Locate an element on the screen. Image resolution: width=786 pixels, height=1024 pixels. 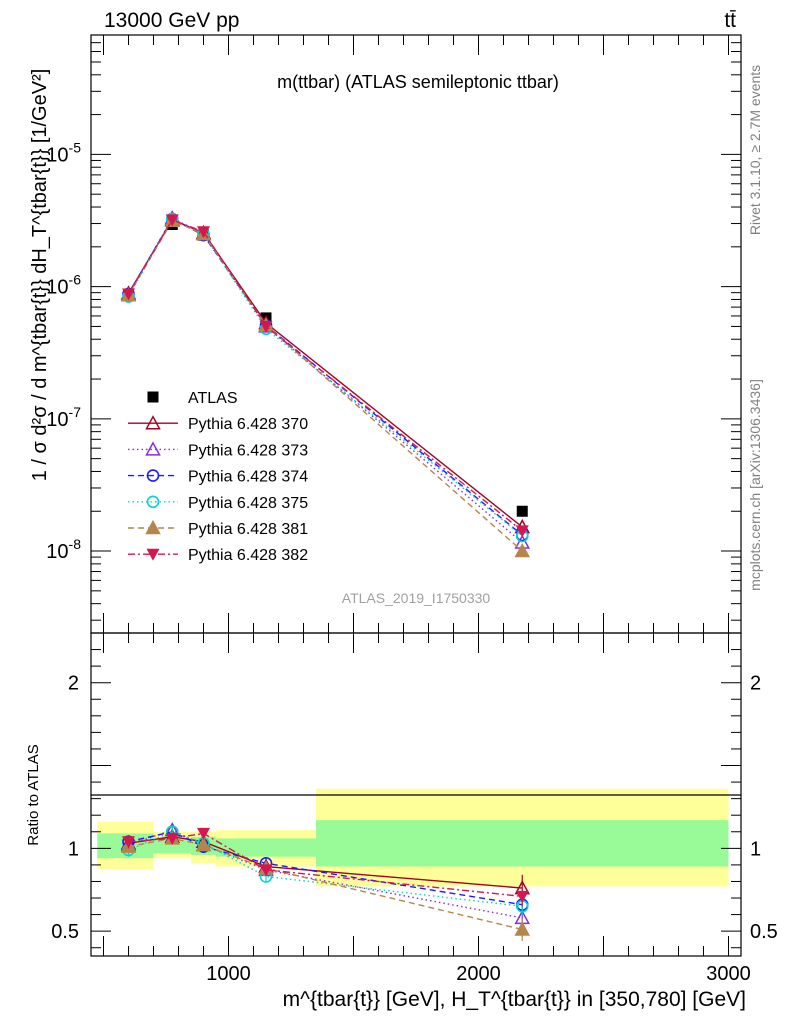
energy-label: 13000 GeV pp is located at coordinates (171, 20).